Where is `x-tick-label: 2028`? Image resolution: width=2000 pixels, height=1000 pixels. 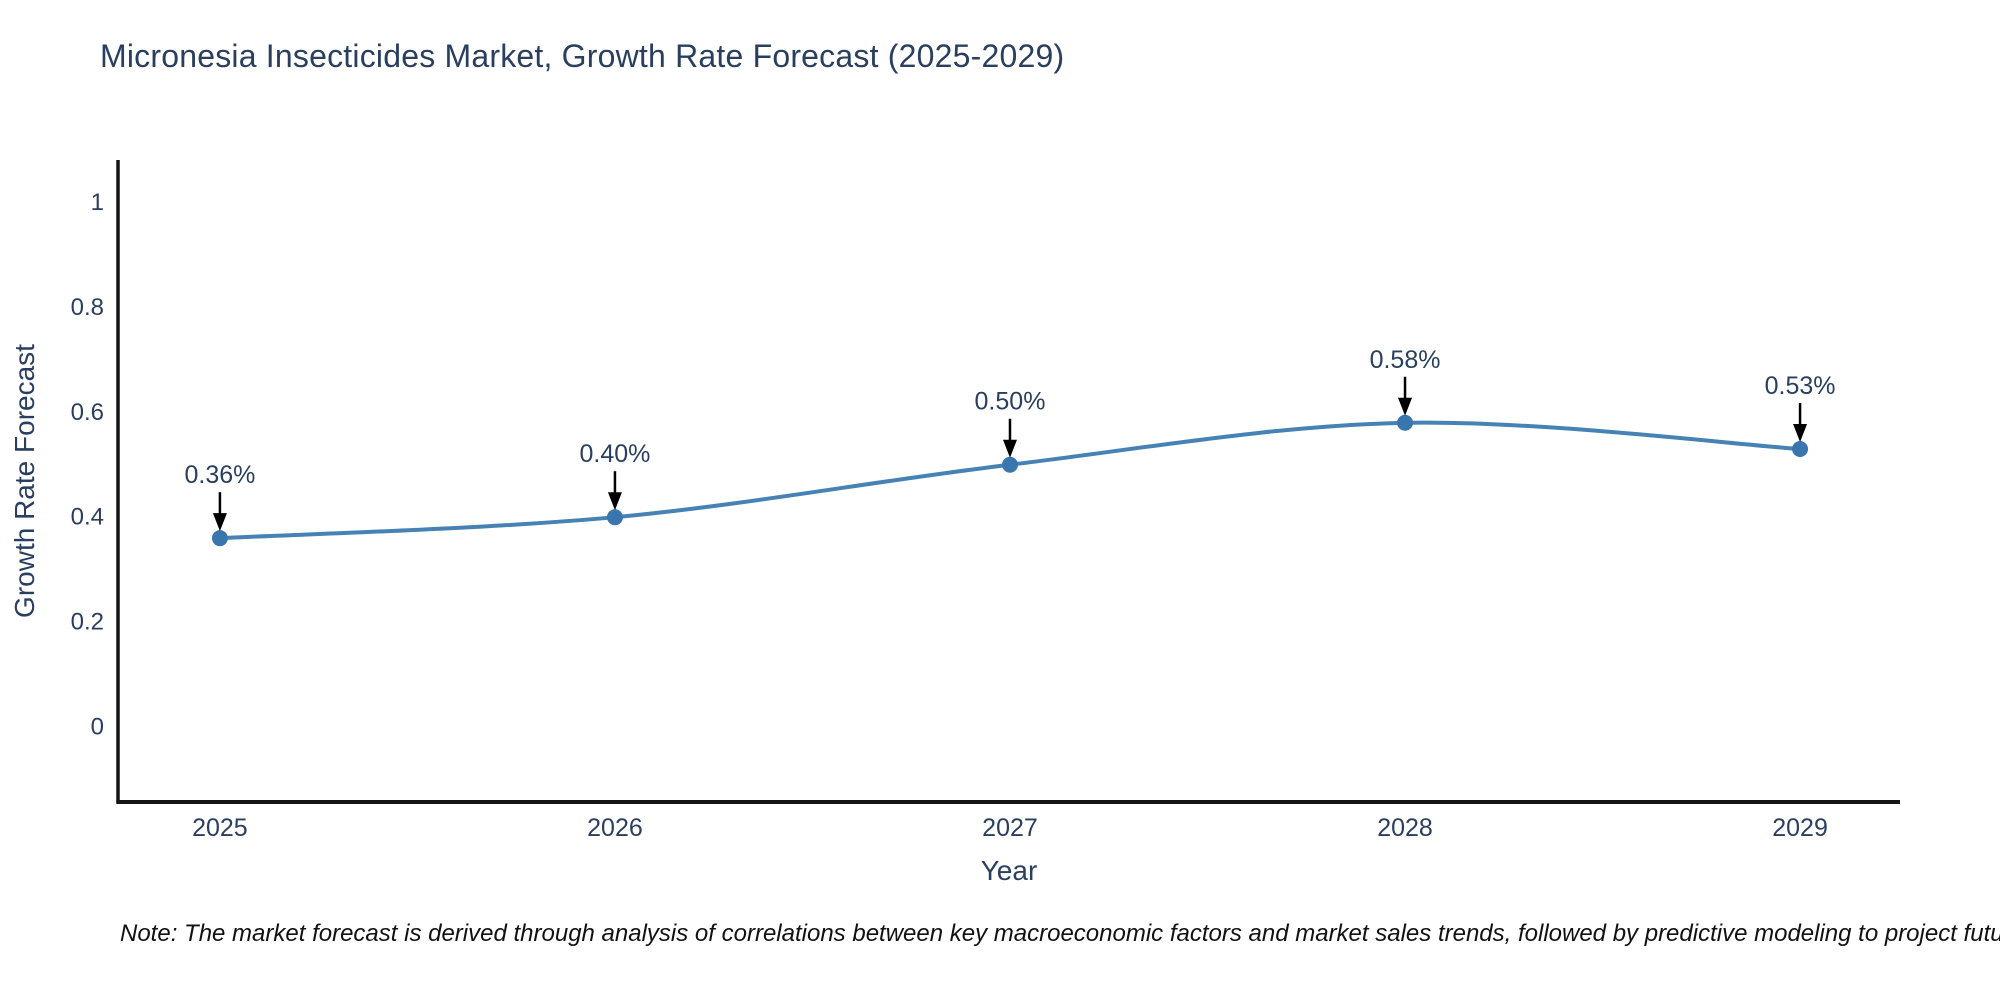 x-tick-label: 2028 is located at coordinates (1405, 828).